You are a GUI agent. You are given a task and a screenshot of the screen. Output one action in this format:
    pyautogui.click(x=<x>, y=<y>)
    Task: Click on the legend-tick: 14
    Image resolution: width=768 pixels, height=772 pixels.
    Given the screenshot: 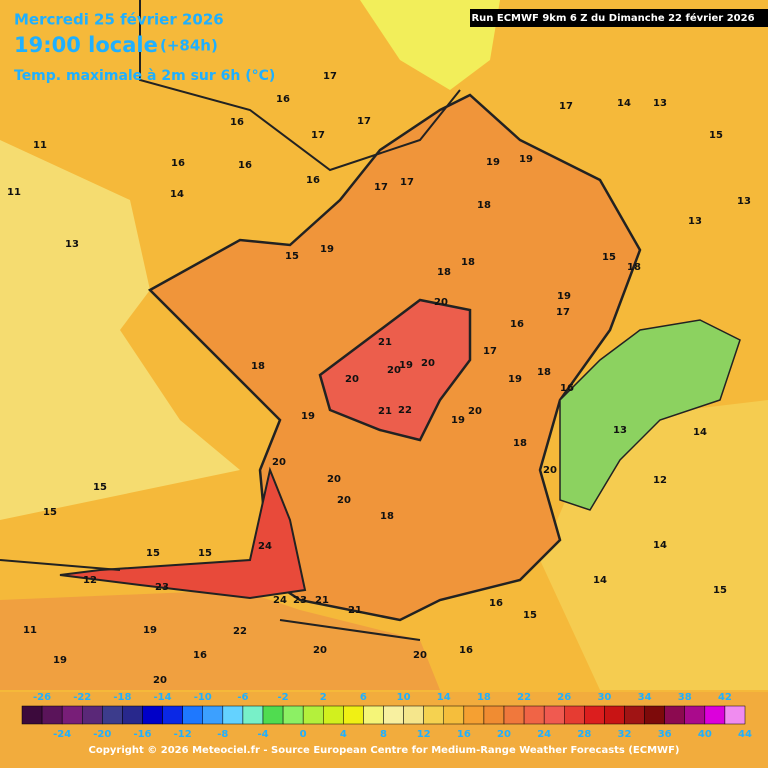 What is the action you would take?
    pyautogui.click(x=444, y=697)
    